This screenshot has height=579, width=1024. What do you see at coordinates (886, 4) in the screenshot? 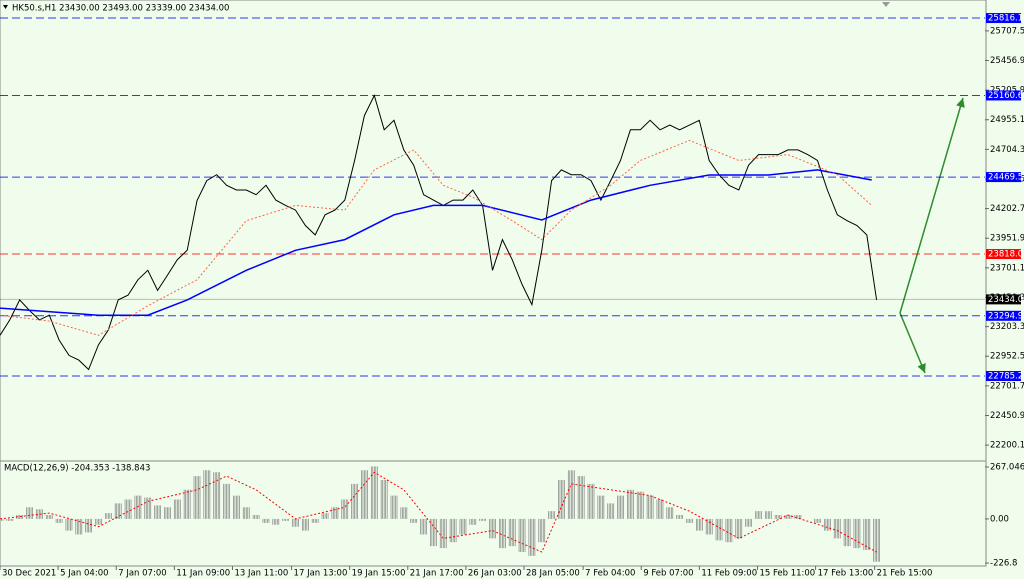
I see `shift-marker` at bounding box center [886, 4].